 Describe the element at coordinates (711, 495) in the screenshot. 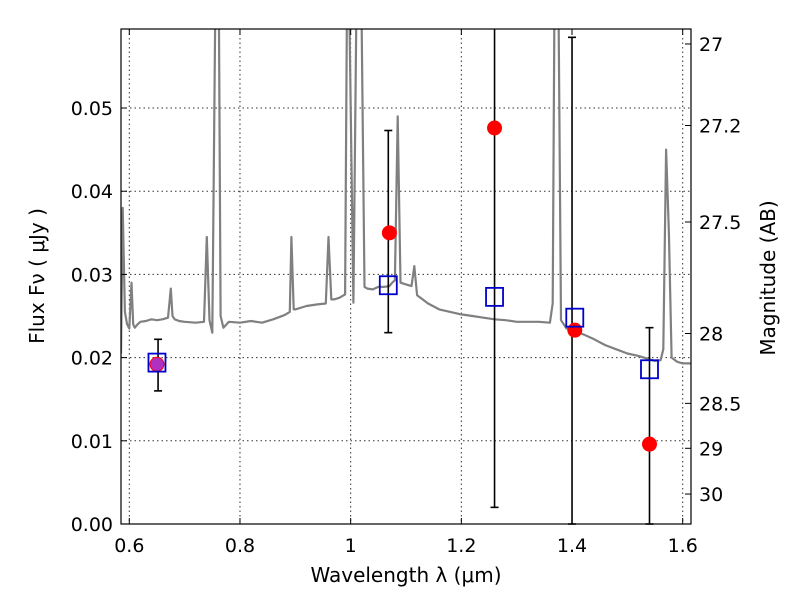

I see `right-tick-label: 30` at that location.